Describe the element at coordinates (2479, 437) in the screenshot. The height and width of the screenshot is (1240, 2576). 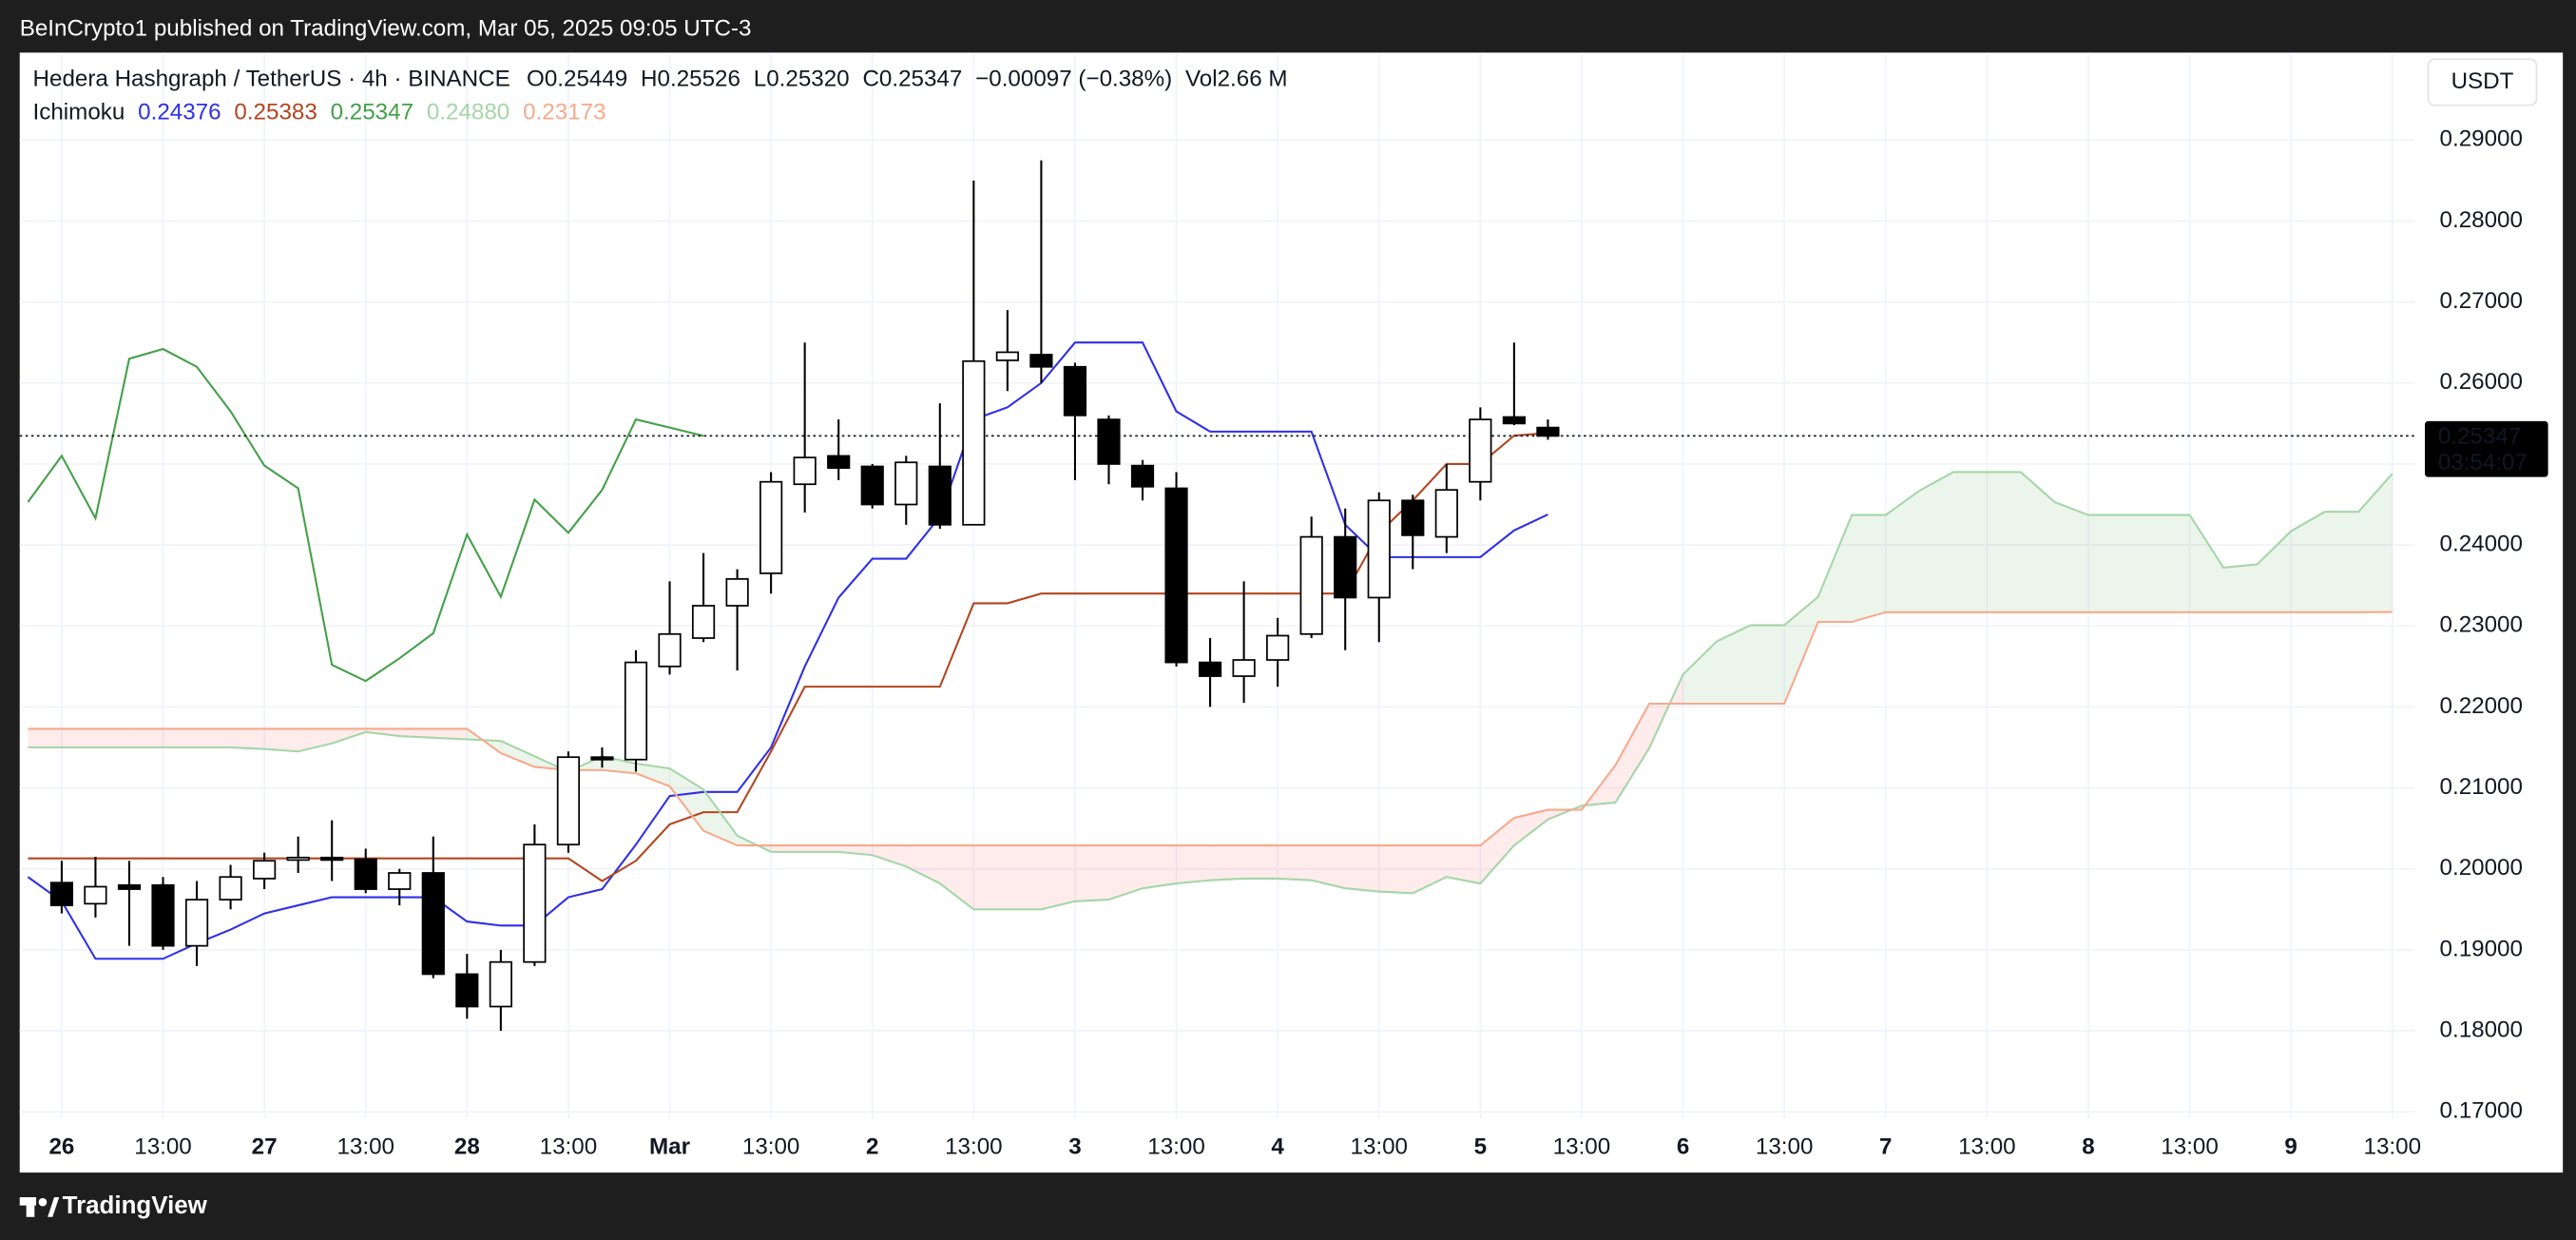
I see `price-tag-value: 0.25347` at that location.